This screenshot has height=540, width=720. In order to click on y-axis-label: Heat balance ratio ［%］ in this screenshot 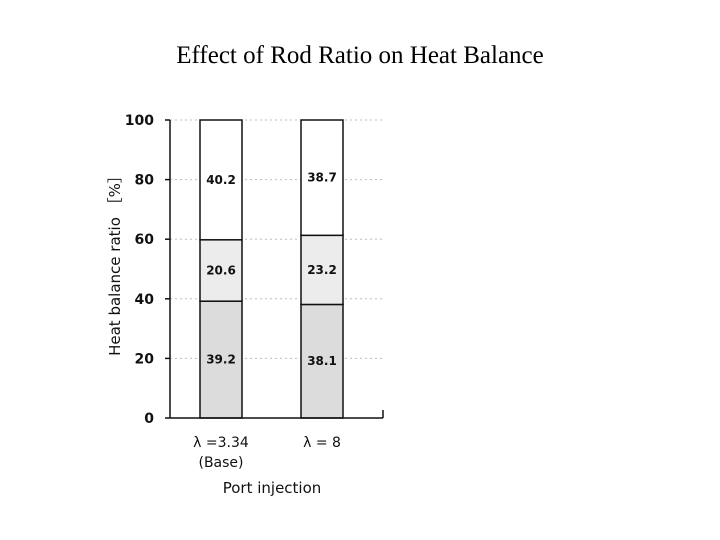, I will do `click(115, 262)`.